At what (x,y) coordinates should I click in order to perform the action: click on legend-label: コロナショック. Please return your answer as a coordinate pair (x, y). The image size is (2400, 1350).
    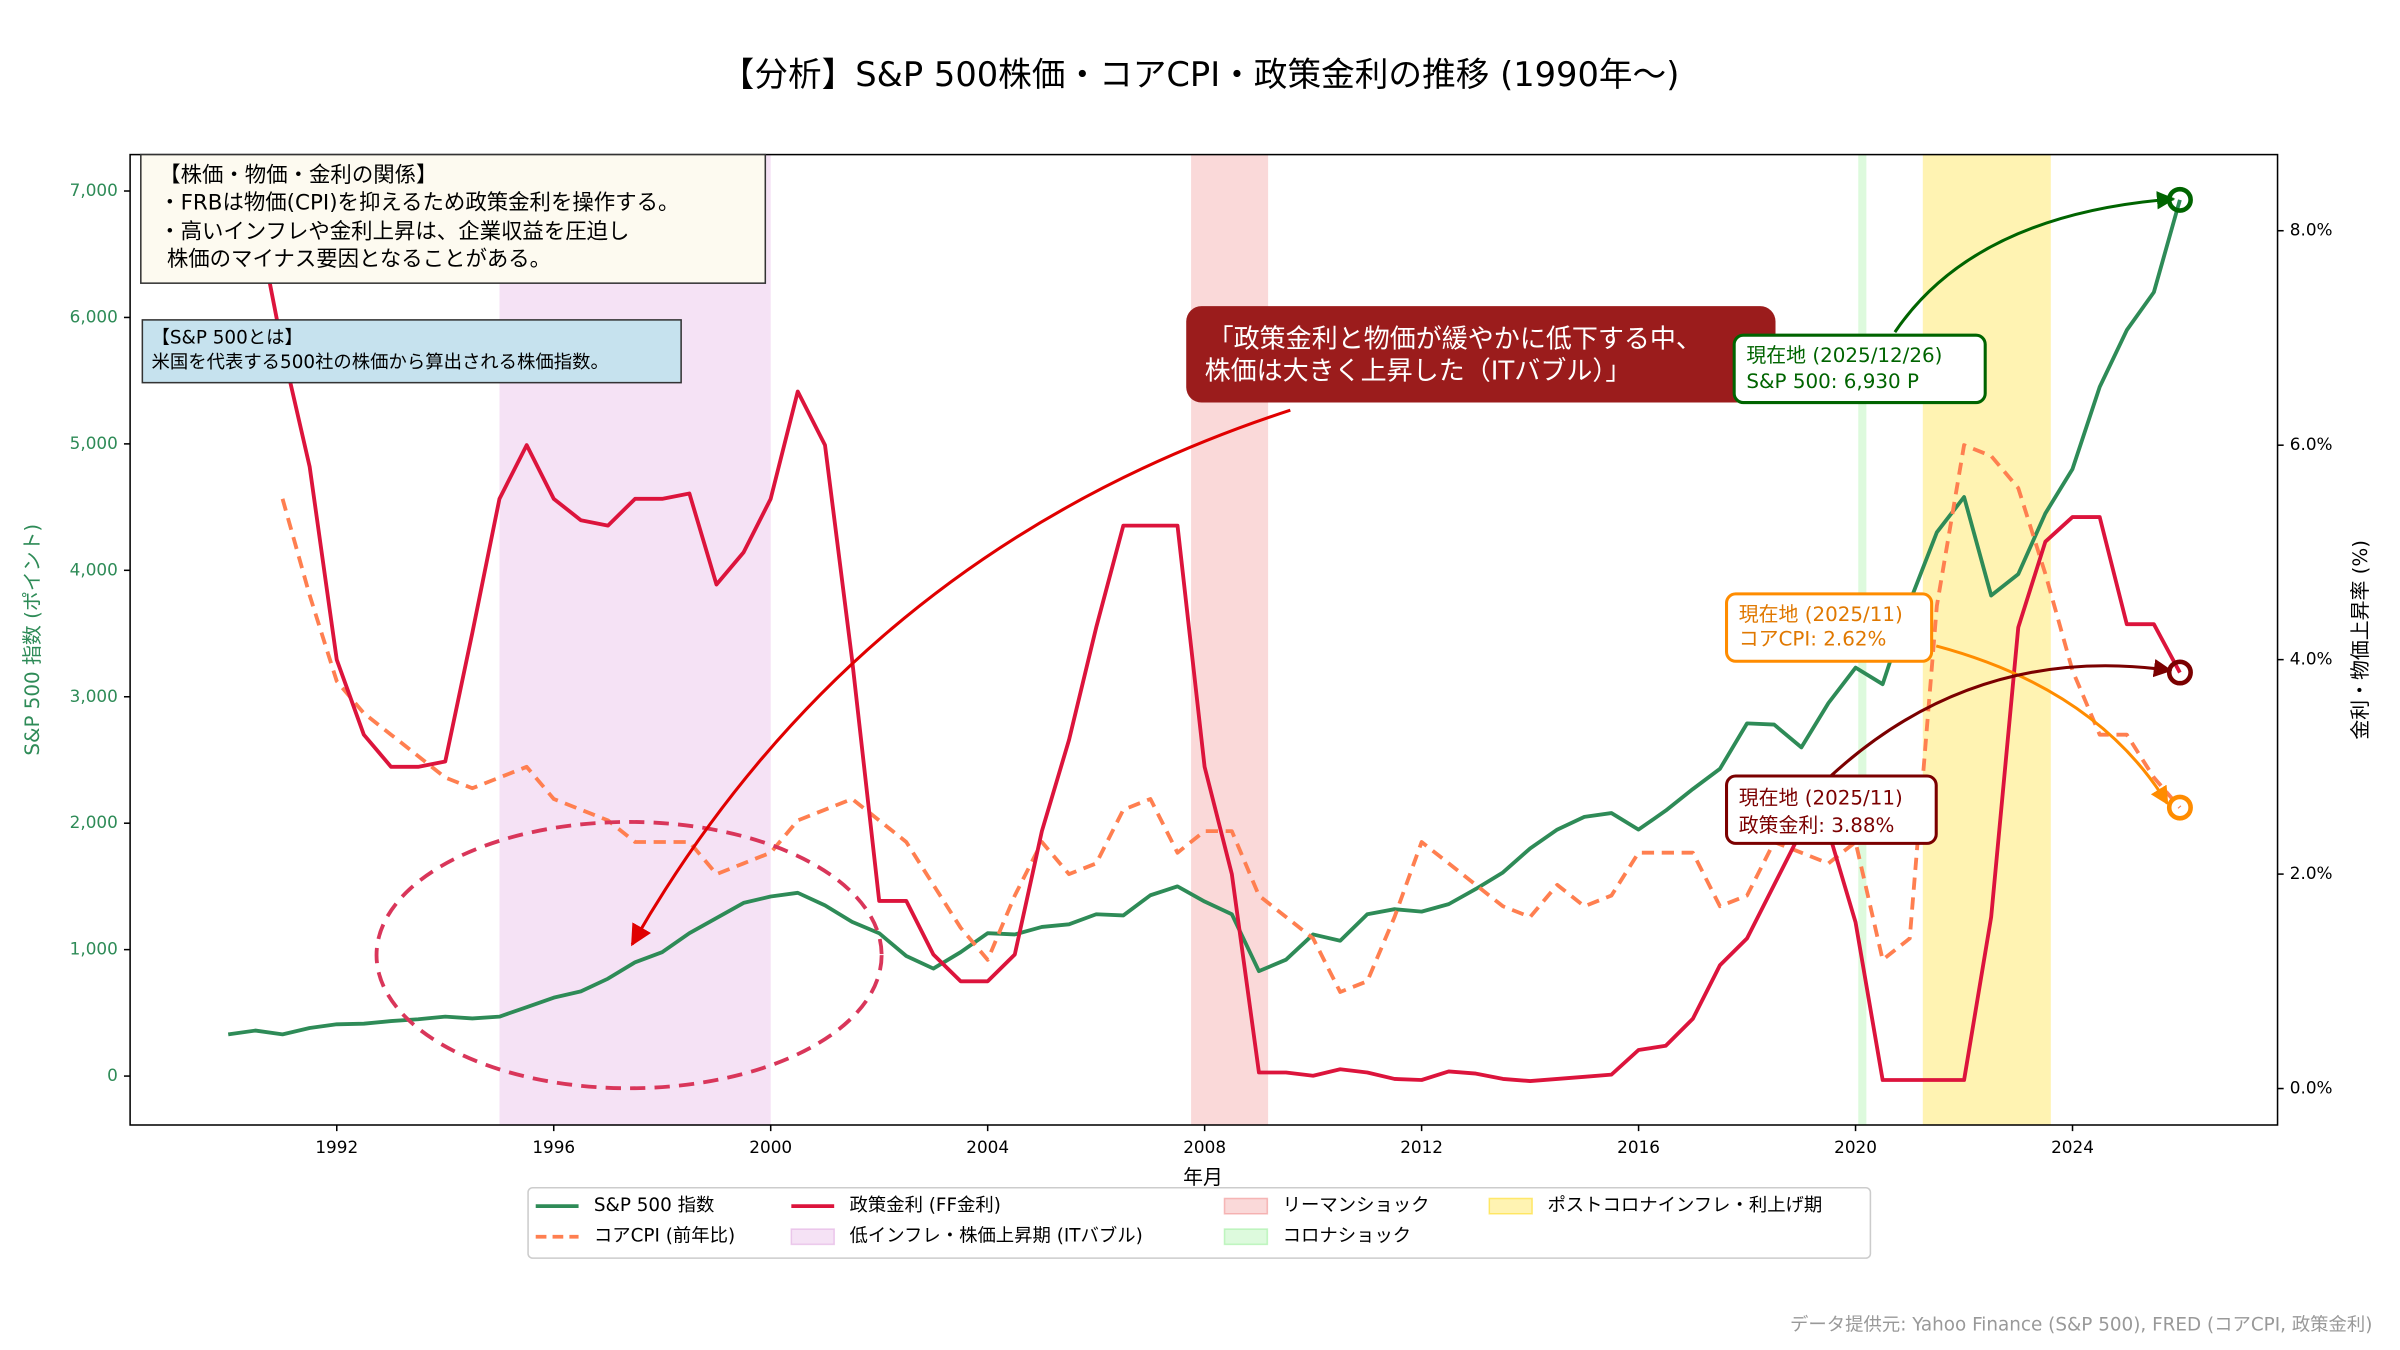
    Looking at the image, I should click on (1347, 1236).